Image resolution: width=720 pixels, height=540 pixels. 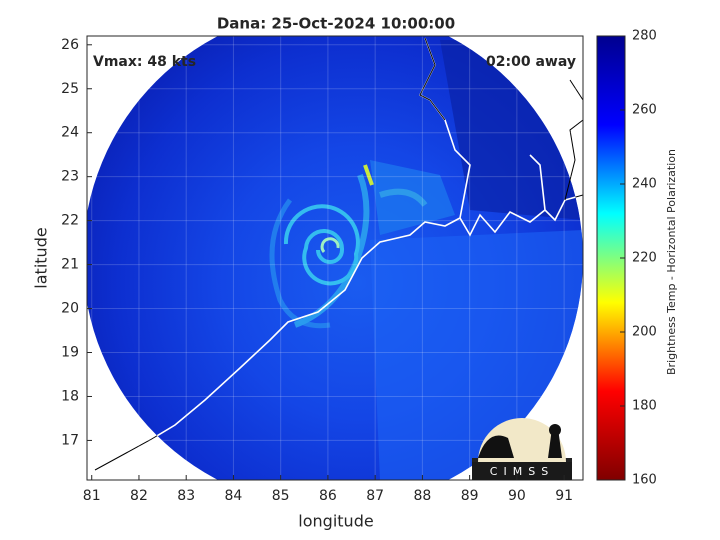 What do you see at coordinates (70, 177) in the screenshot?
I see `y-tick-label: 23` at bounding box center [70, 177].